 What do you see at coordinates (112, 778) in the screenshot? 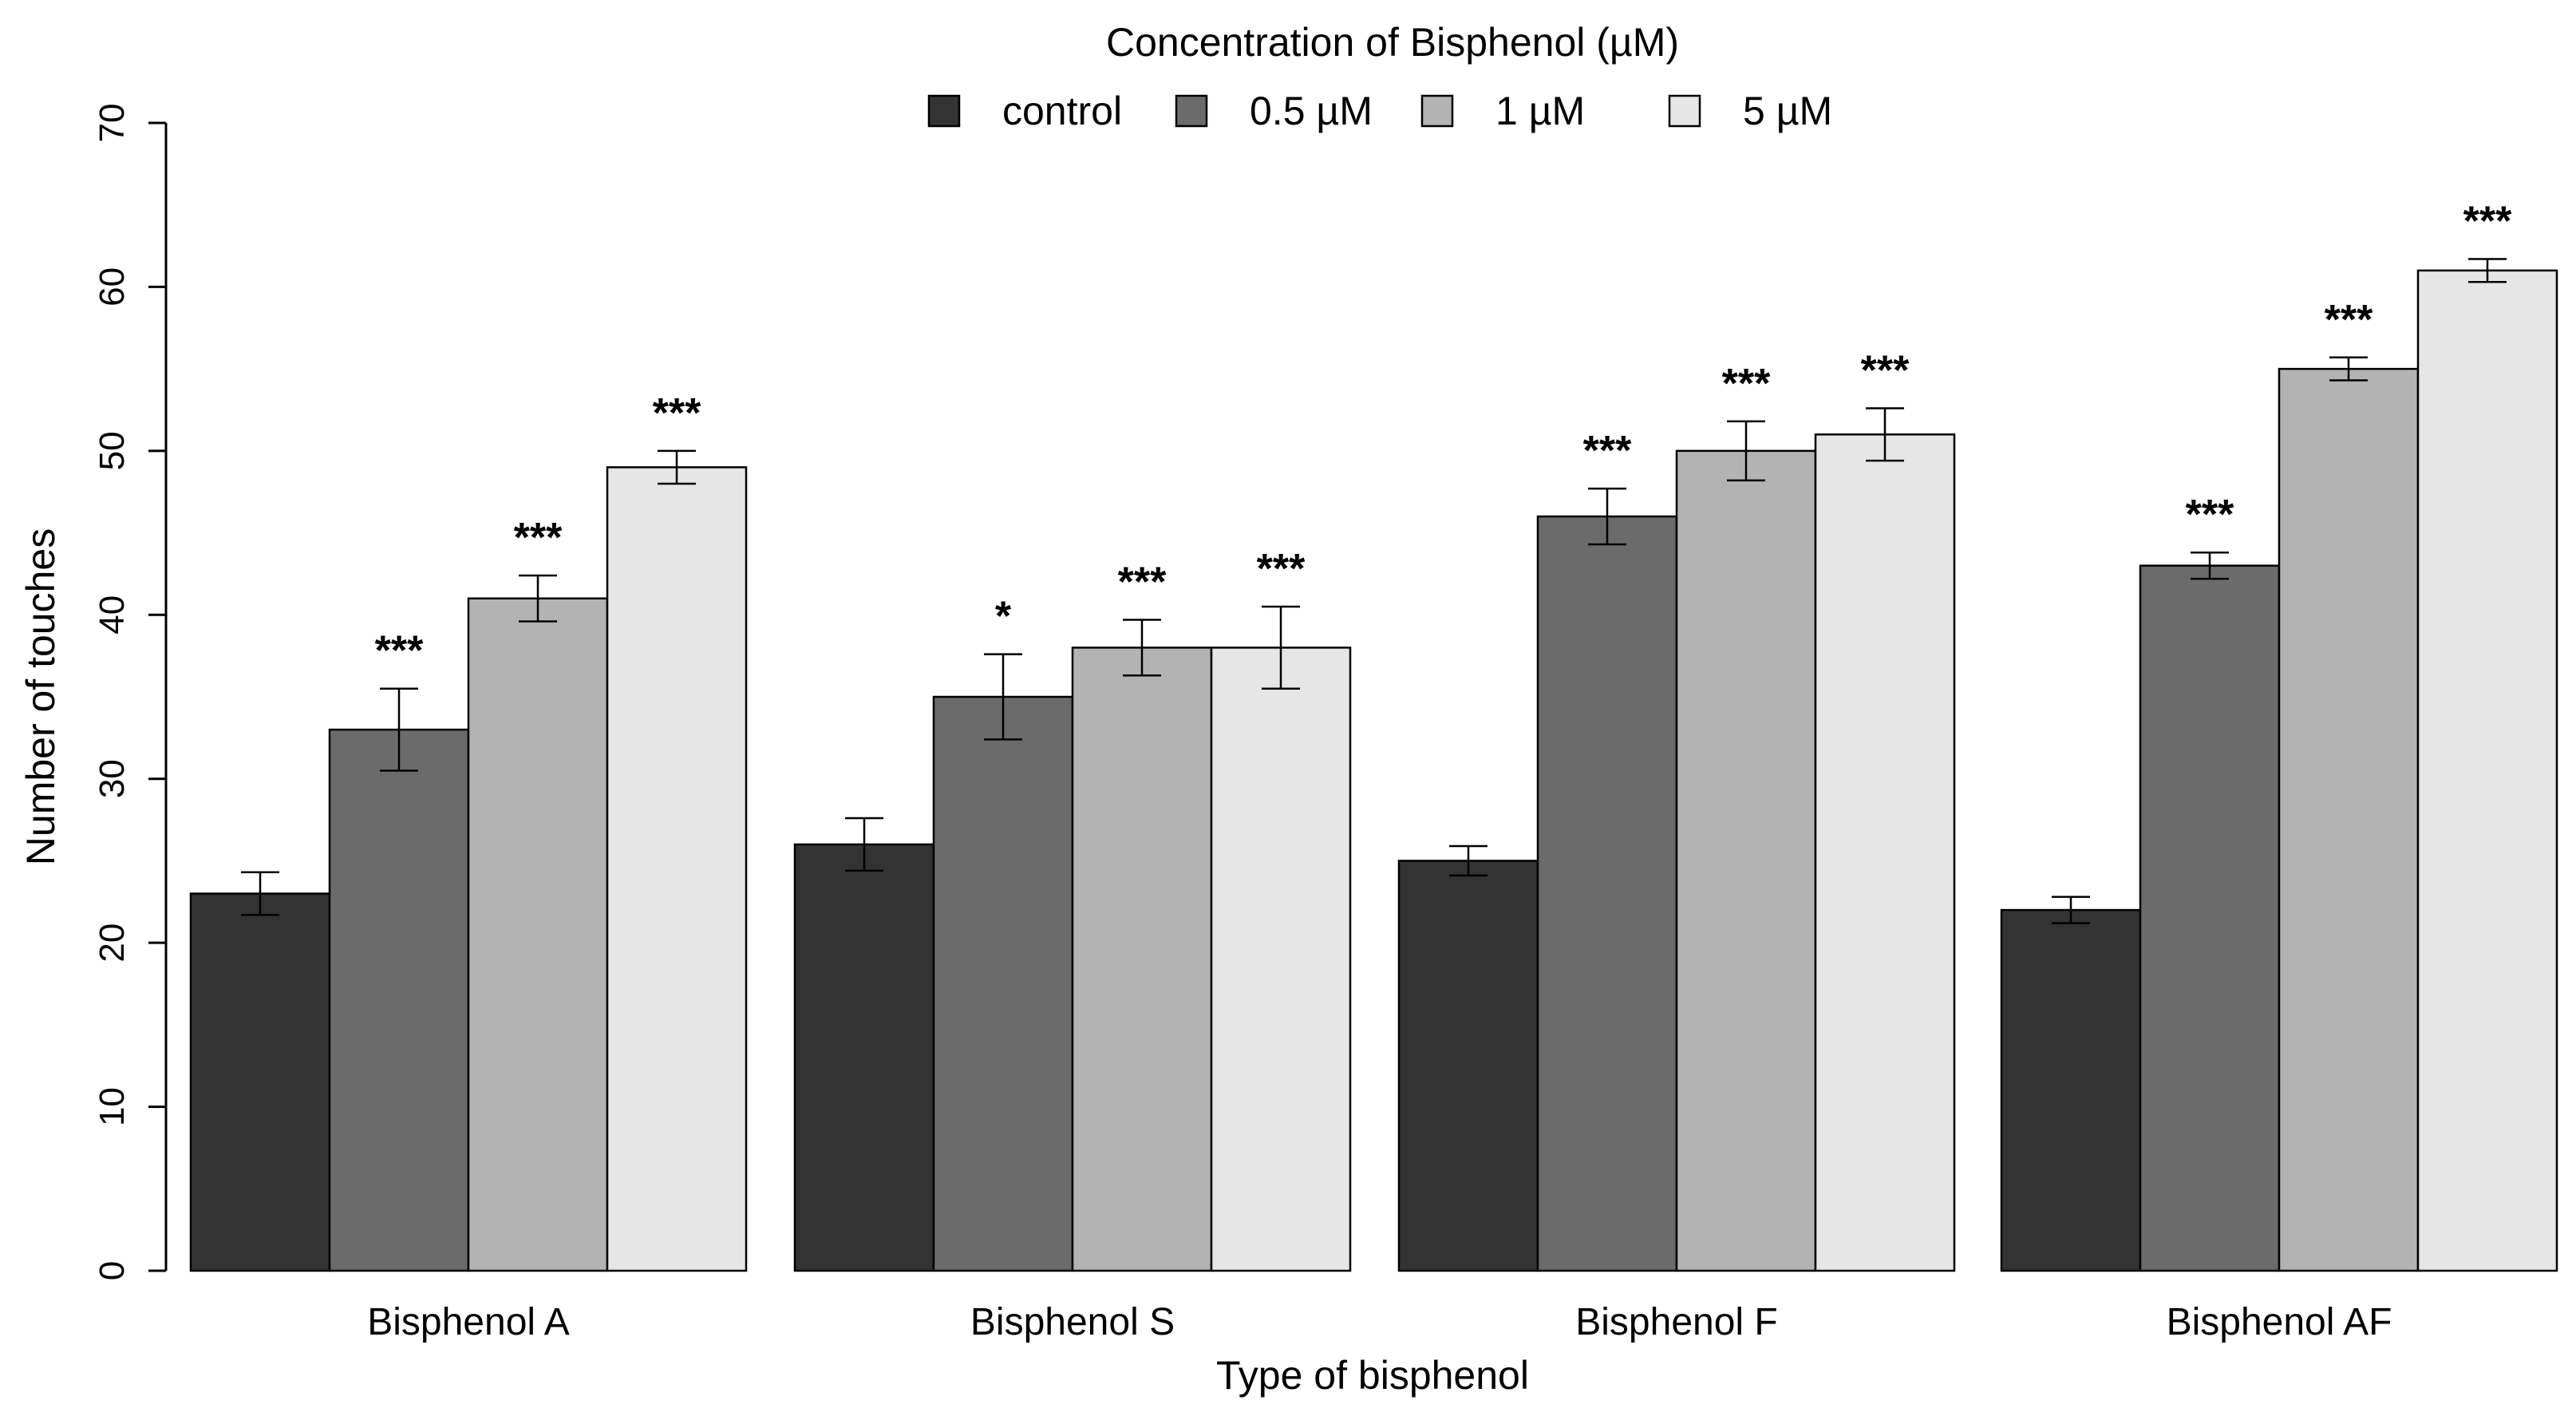
I see `y-tick-label: 30` at bounding box center [112, 778].